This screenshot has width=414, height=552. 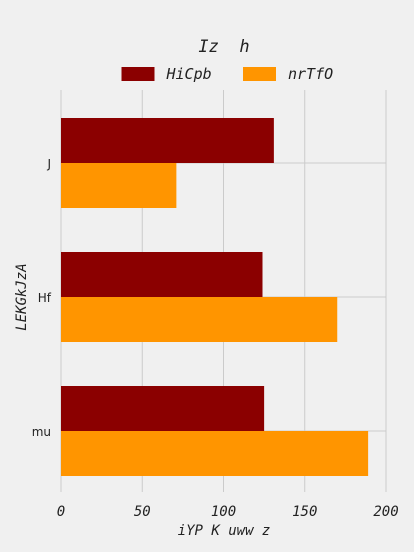 I want to click on bar-hicpb-j, so click(x=167, y=140).